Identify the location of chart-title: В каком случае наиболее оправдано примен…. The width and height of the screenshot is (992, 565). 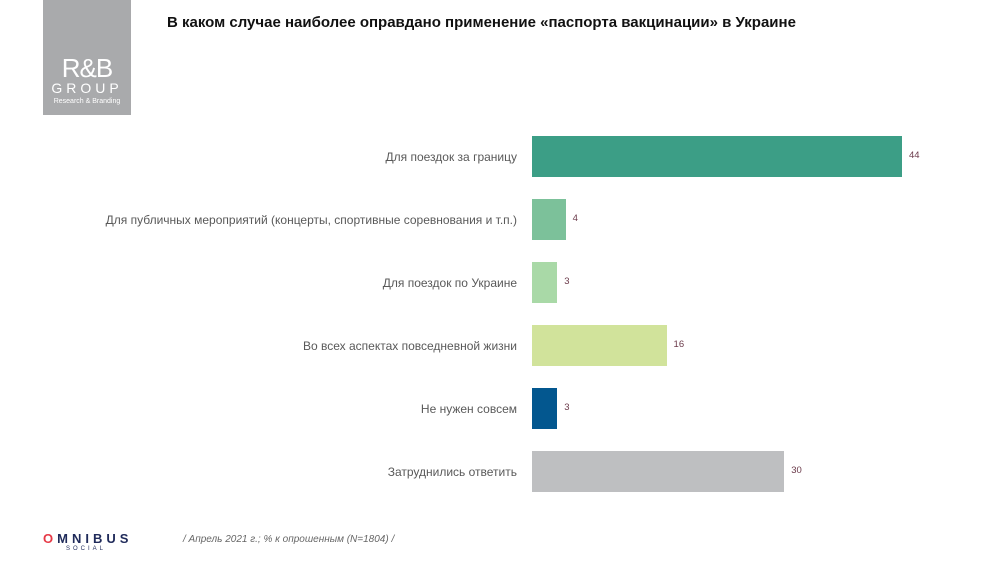
(481, 22).